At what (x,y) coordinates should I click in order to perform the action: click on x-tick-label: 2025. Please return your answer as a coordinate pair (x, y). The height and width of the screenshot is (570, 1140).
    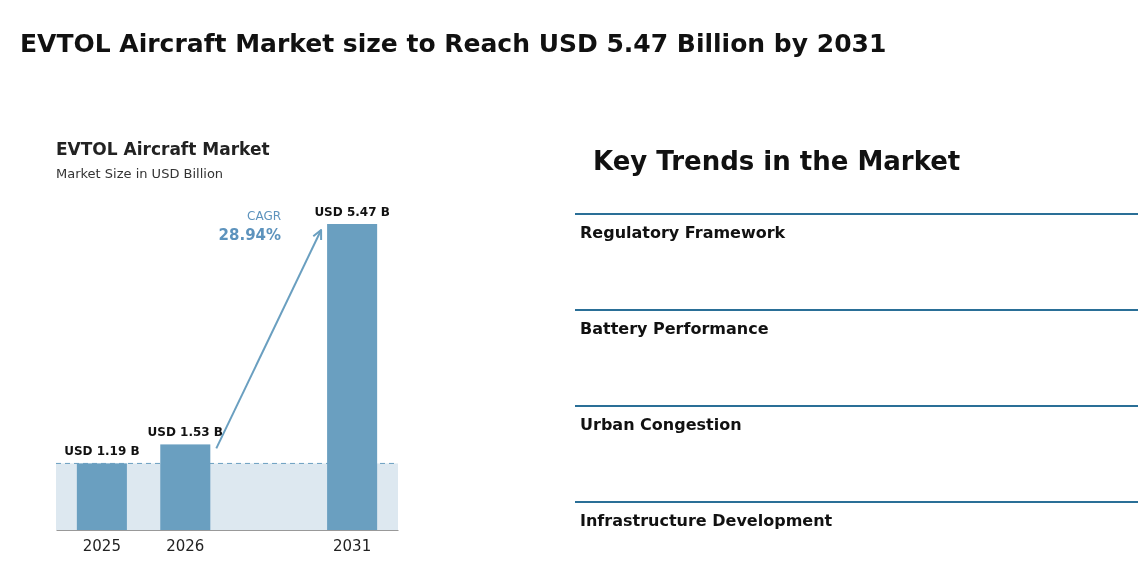
    Looking at the image, I should click on (101, 545).